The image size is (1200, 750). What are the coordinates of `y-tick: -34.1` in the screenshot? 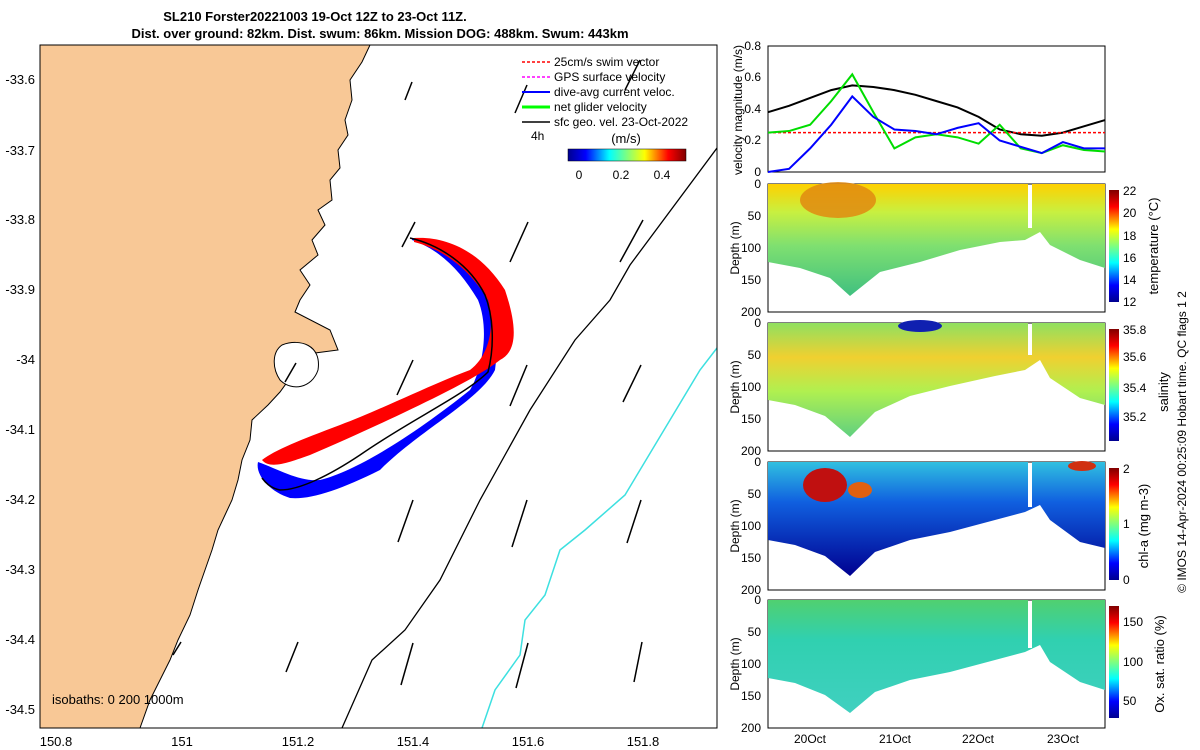 It's located at (20, 429).